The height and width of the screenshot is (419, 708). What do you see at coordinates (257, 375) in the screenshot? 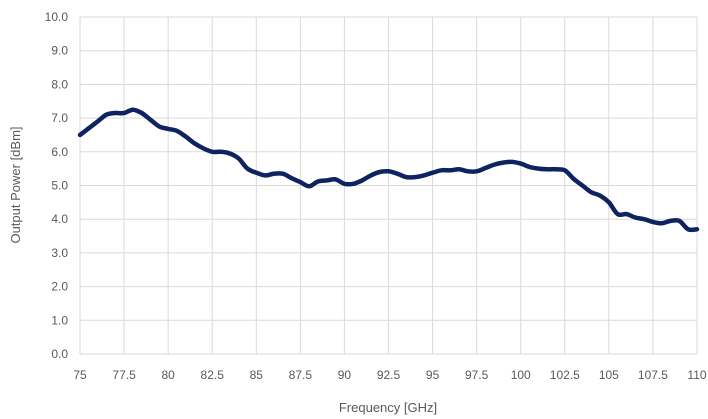
I see `x-tick-label: 85` at bounding box center [257, 375].